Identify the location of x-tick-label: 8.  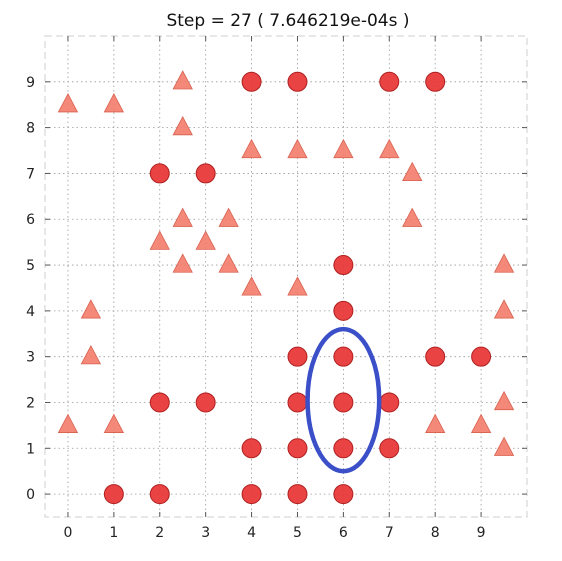
(435, 533).